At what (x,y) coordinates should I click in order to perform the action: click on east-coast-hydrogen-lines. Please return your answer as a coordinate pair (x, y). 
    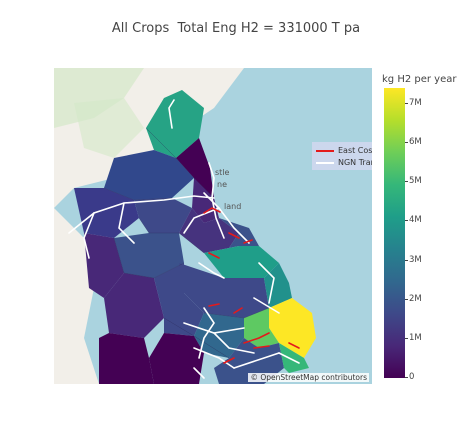
    Looking at the image, I should click on (251, 285).